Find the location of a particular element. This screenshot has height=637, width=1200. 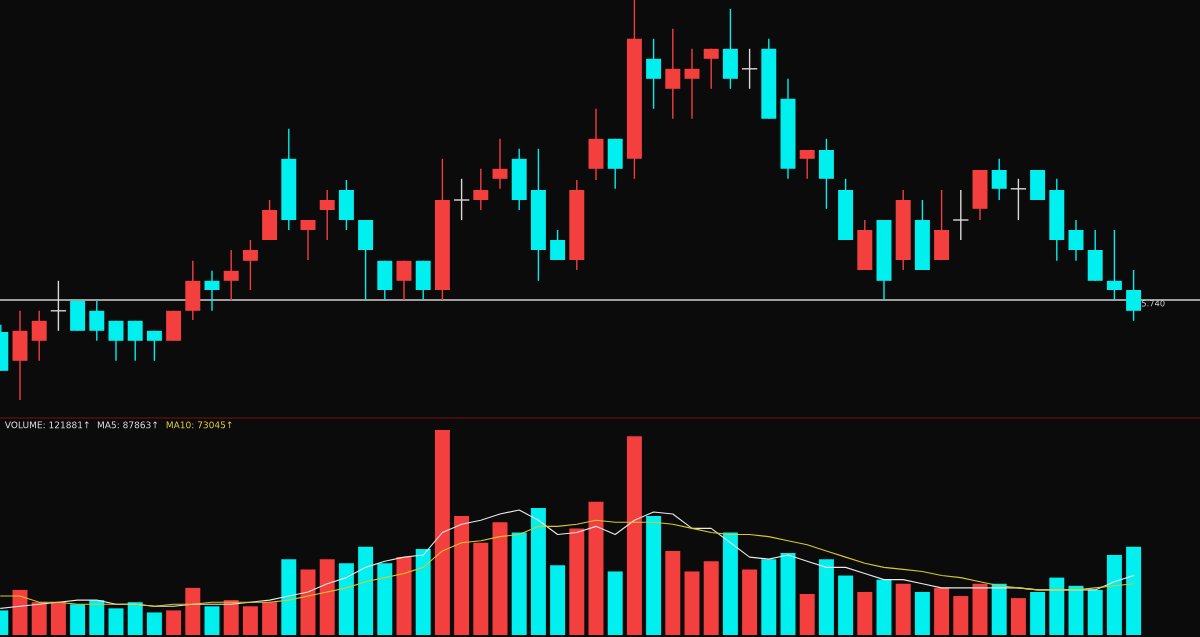

text: VOLUME: 121881↑ is located at coordinates (46, 425).